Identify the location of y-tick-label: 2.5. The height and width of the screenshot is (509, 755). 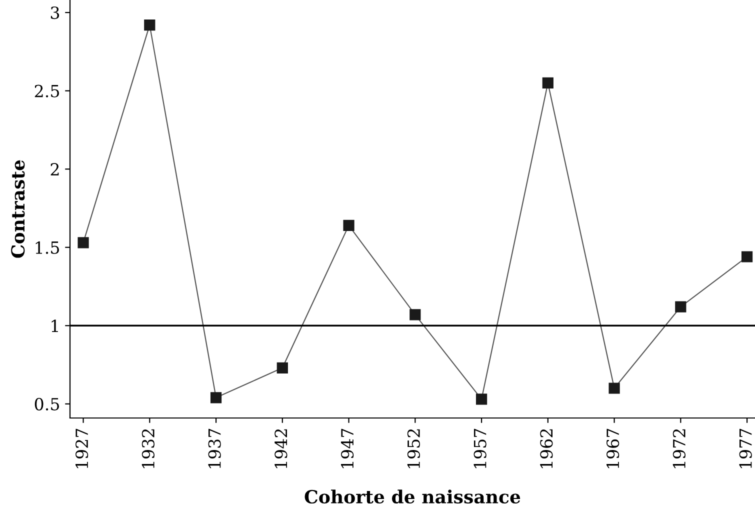
(46, 91).